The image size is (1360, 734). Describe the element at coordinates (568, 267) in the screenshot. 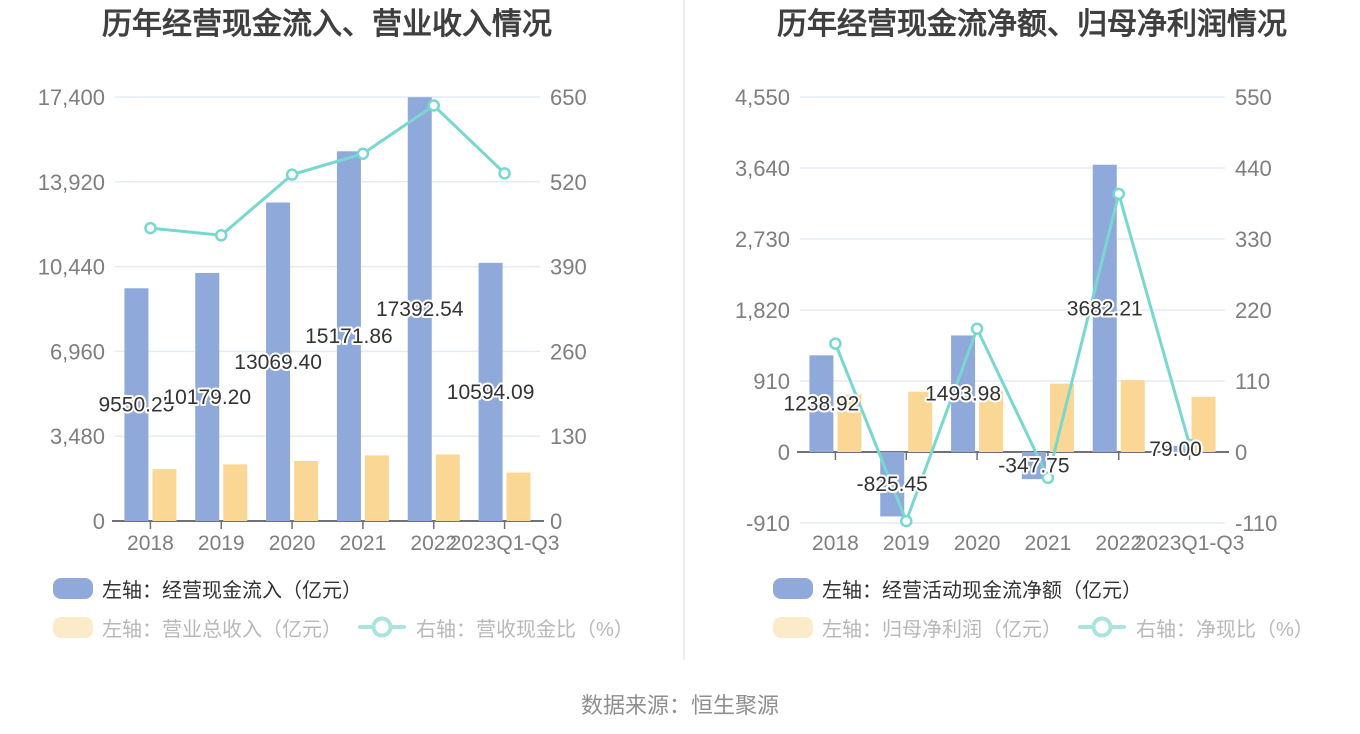

I see `y-axis-tick-right: 390` at that location.